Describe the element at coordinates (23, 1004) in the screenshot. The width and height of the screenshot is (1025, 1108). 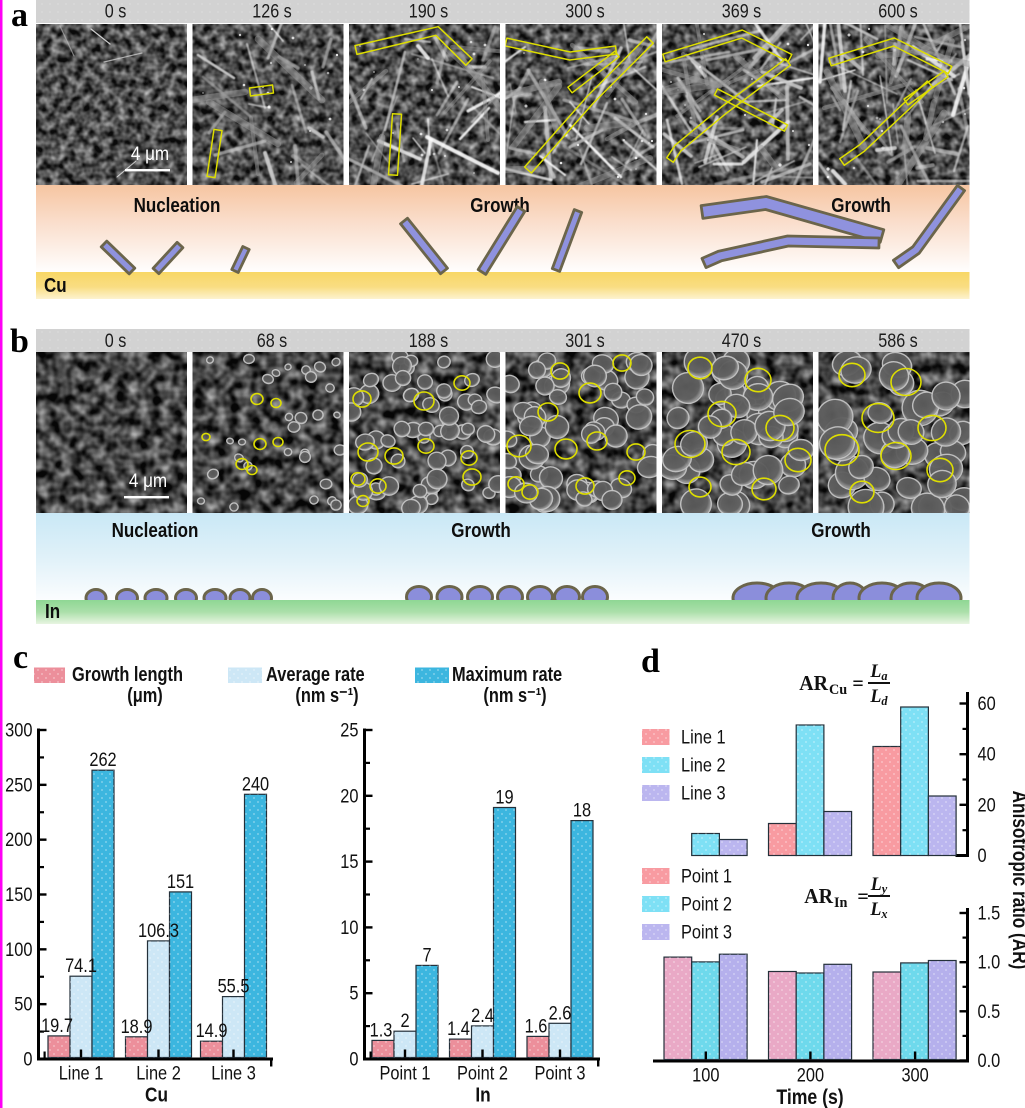
I see `svg-text: 50` at that location.